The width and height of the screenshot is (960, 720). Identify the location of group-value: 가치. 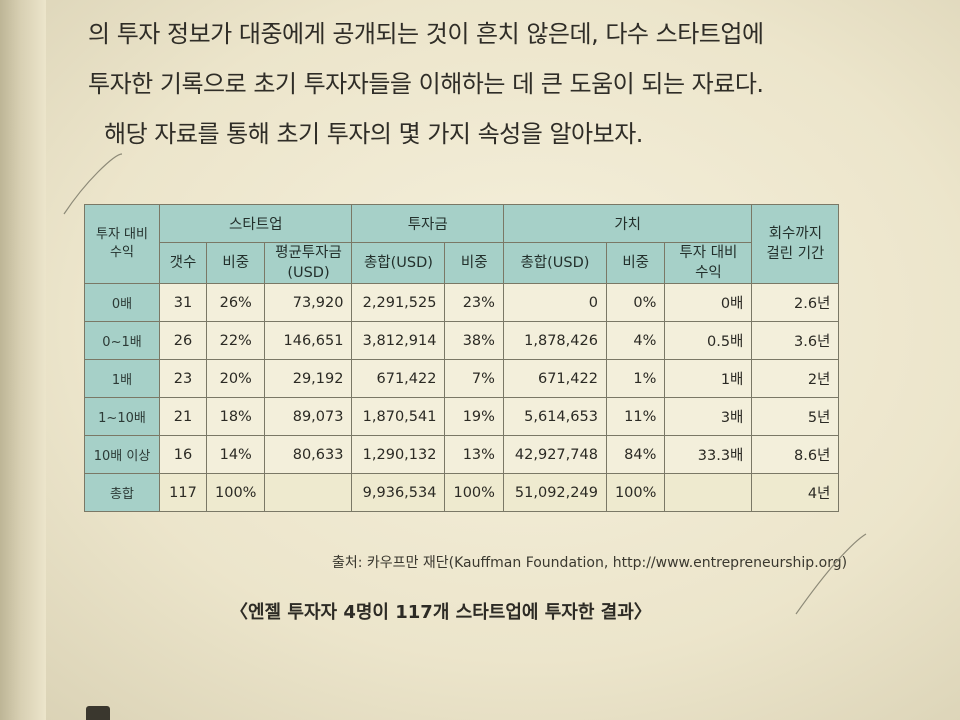
(627, 223).